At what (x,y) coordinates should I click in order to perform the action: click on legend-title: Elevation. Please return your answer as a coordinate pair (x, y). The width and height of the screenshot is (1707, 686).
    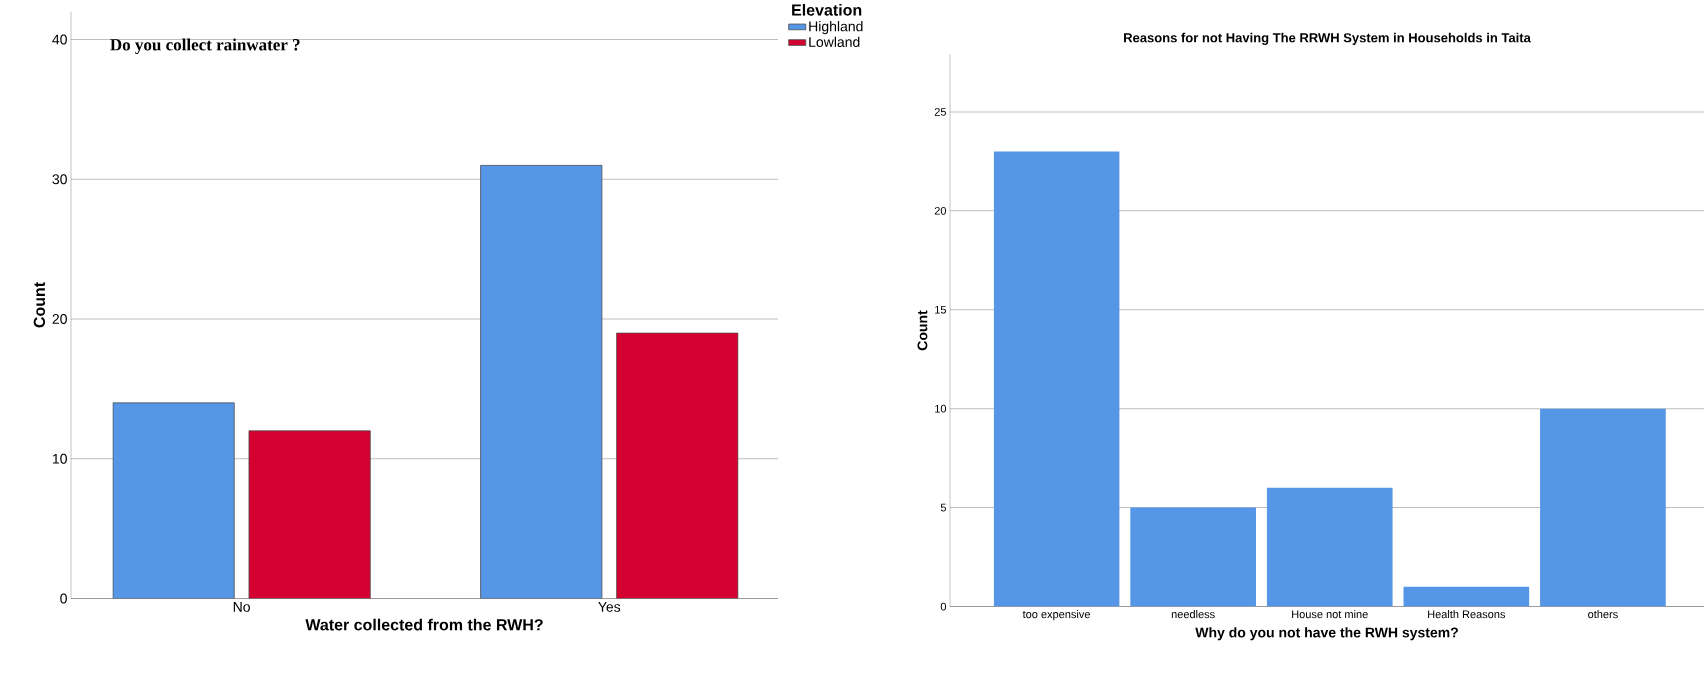
    Looking at the image, I should click on (827, 10).